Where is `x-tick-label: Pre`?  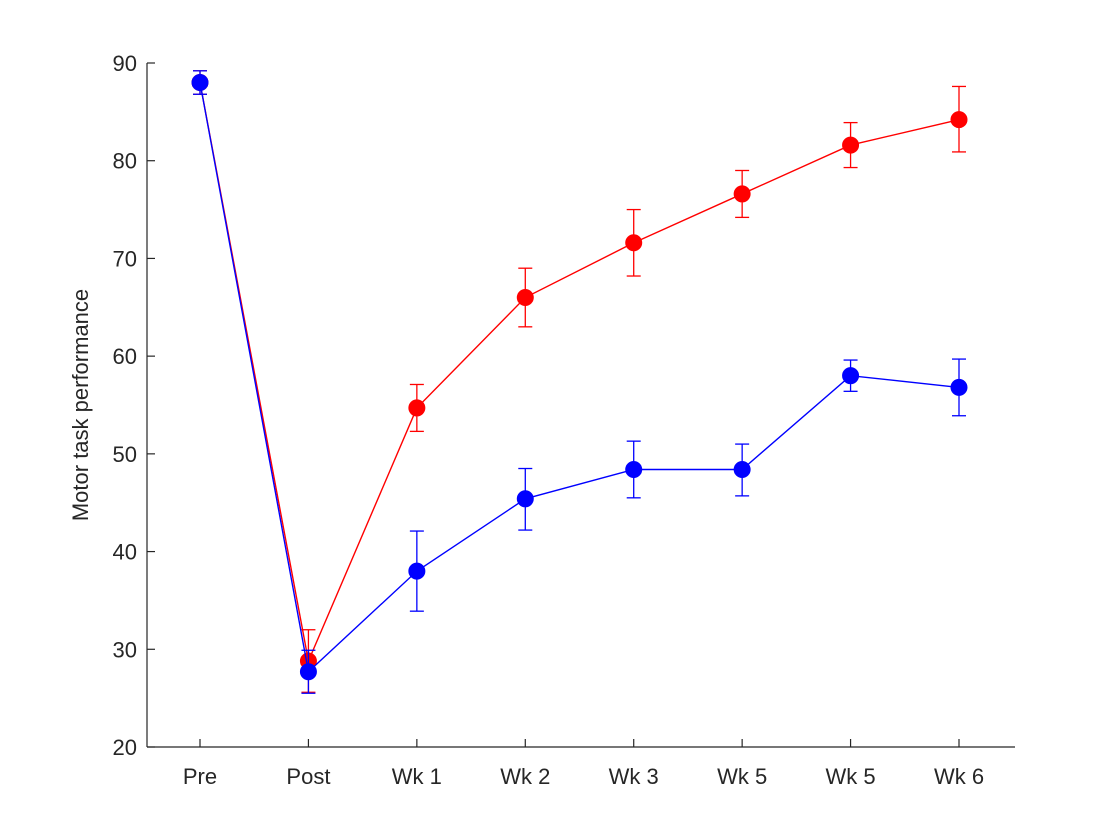
x-tick-label: Pre is located at coordinates (200, 776).